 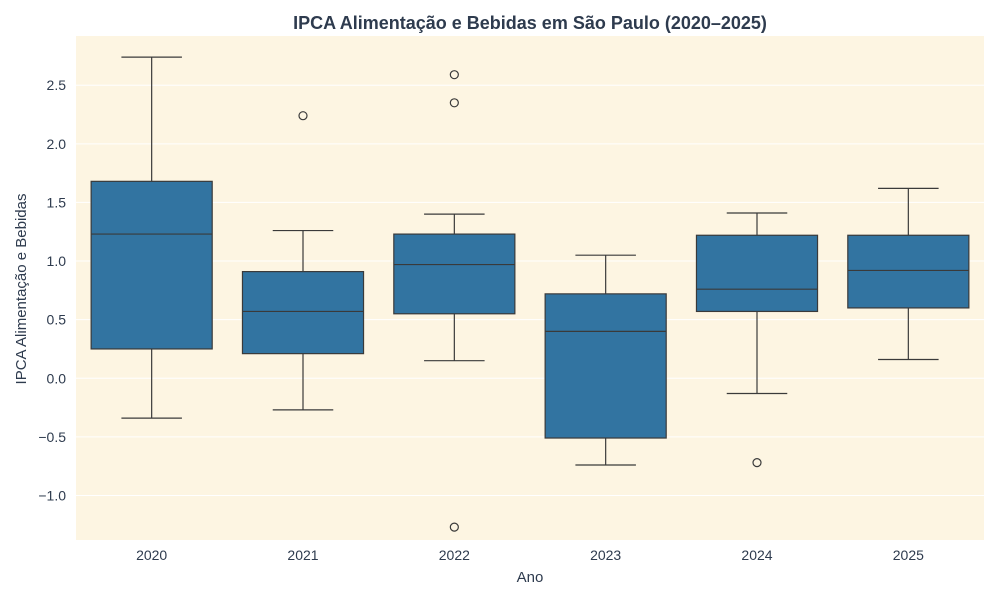 I want to click on y-tick-label: 1.0, so click(x=57, y=261).